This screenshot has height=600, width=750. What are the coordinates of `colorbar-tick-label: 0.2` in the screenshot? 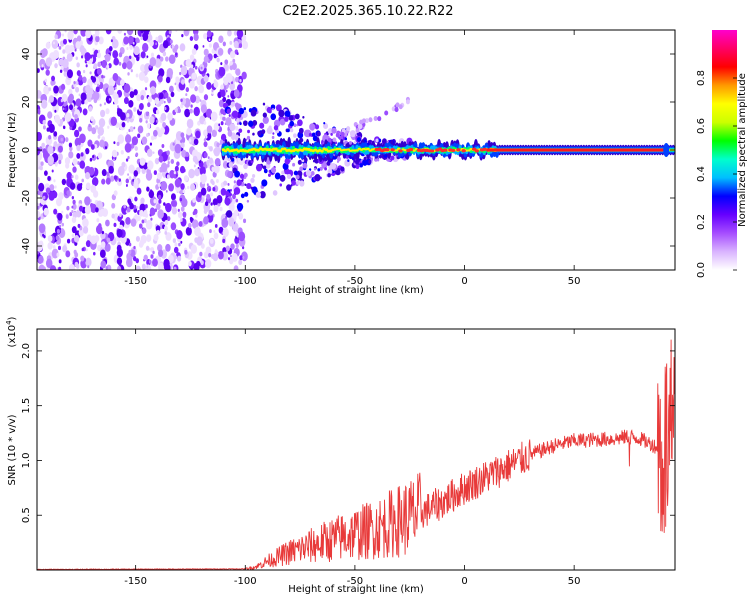 It's located at (701, 222).